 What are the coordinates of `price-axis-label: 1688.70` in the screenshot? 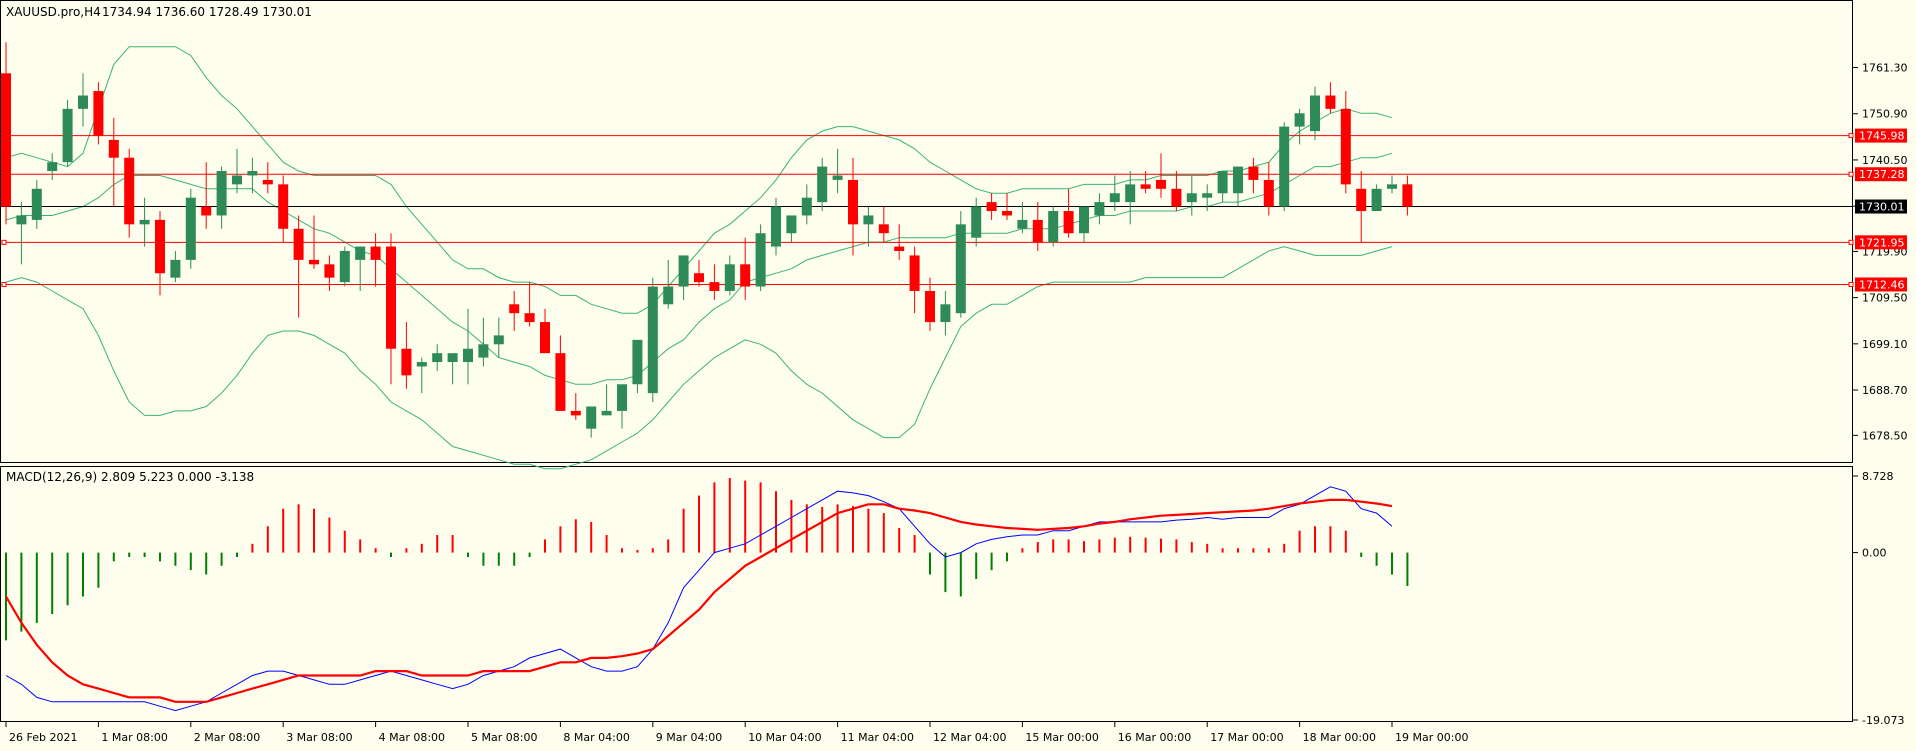 It's located at (1885, 390).